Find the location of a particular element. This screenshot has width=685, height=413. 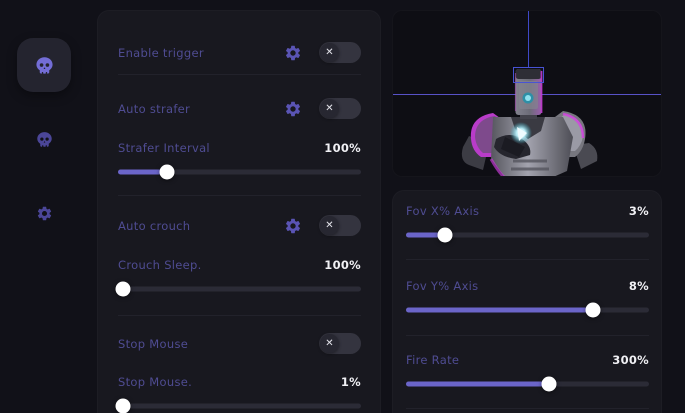

feature-label: Stop Mouse is located at coordinates (153, 343).